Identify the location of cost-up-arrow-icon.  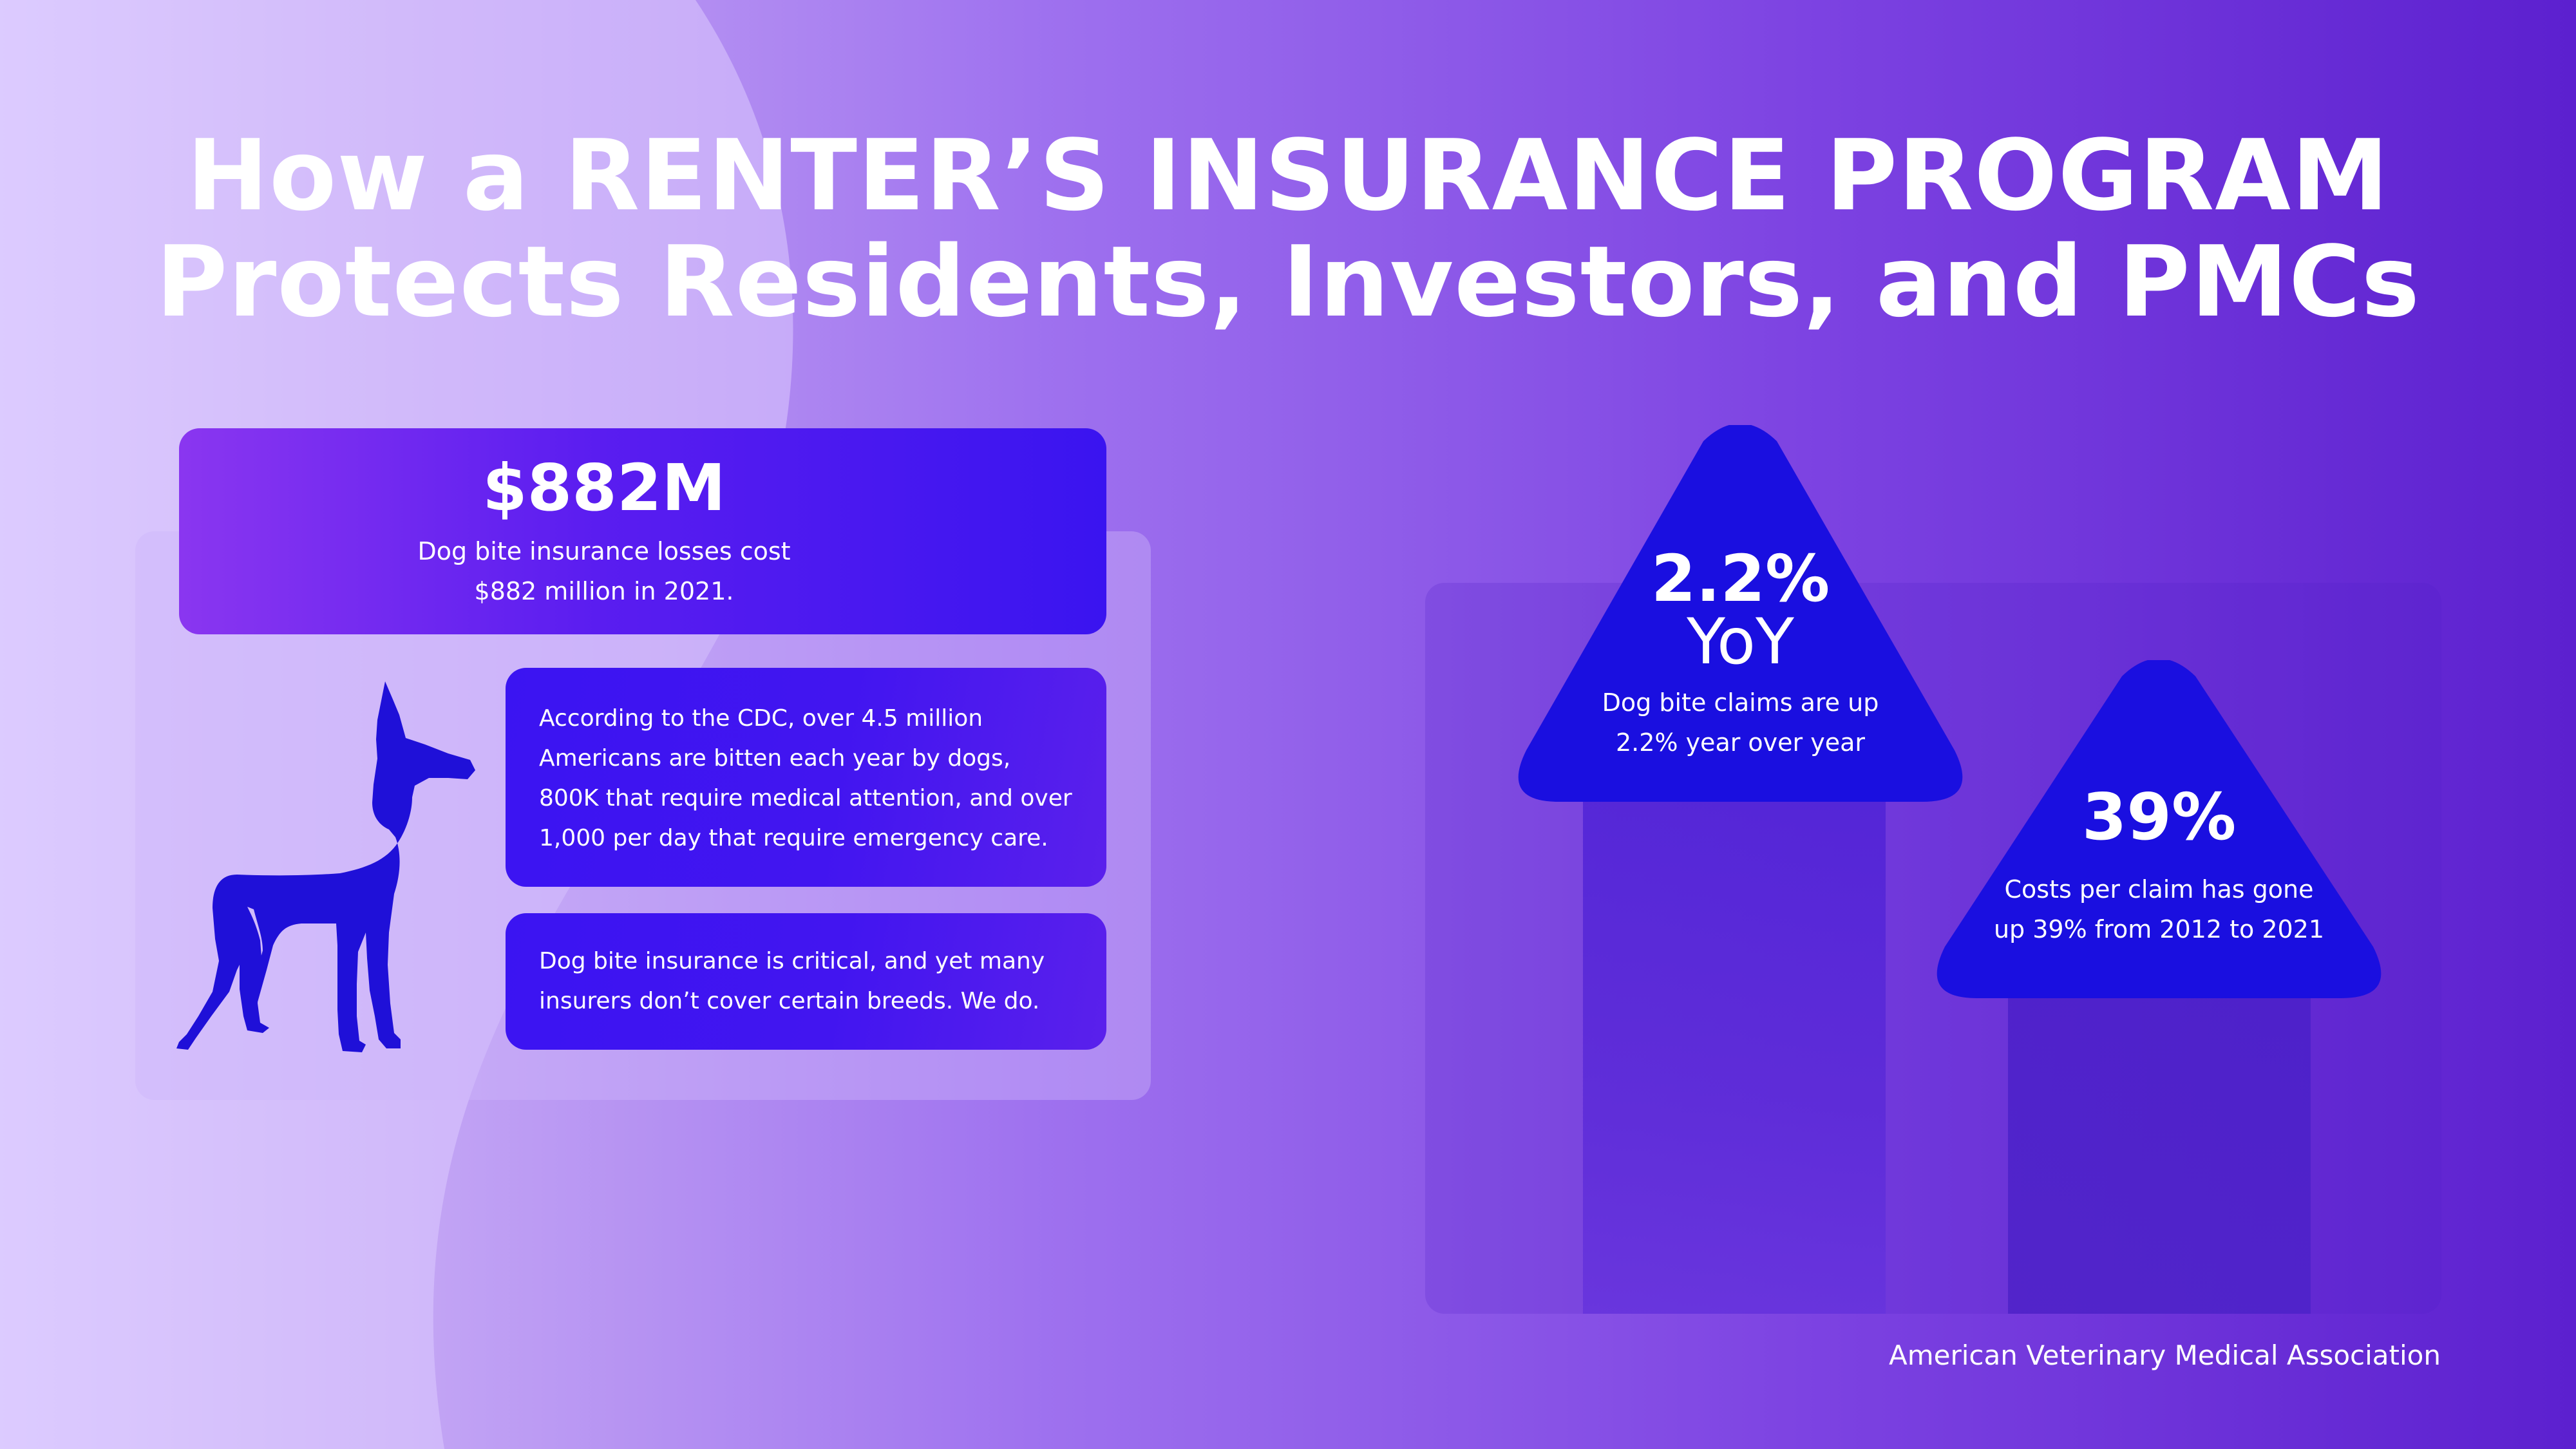
(2159, 829).